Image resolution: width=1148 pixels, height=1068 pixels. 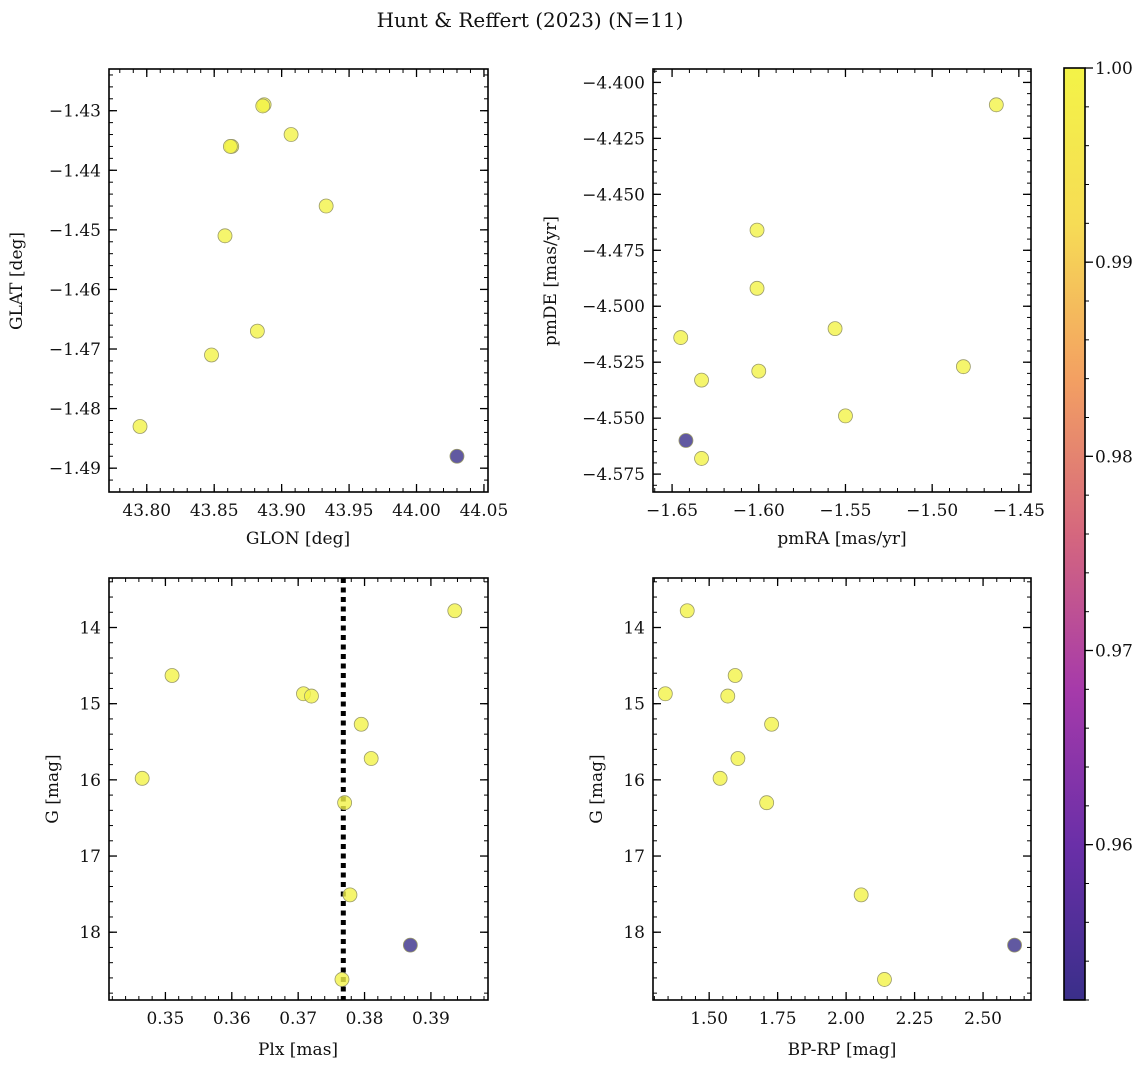 What do you see at coordinates (1019, 511) in the screenshot?
I see `xtick-label: −1.45` at bounding box center [1019, 511].